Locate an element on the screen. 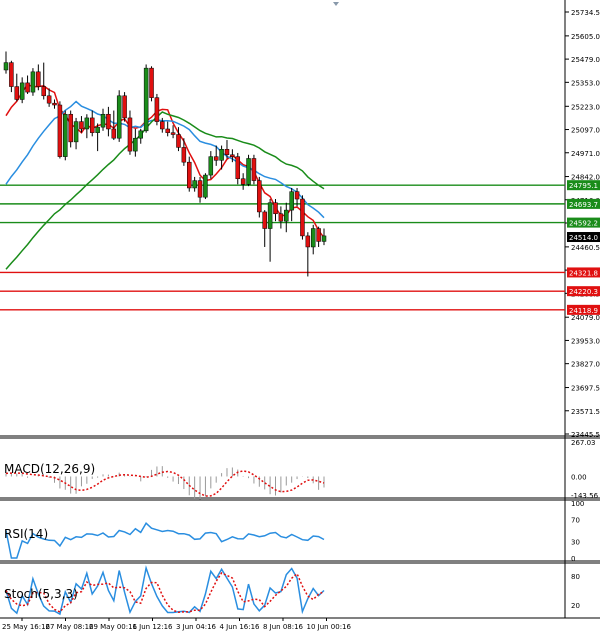  rsi-title: RSI(14) is located at coordinates (26, 534).